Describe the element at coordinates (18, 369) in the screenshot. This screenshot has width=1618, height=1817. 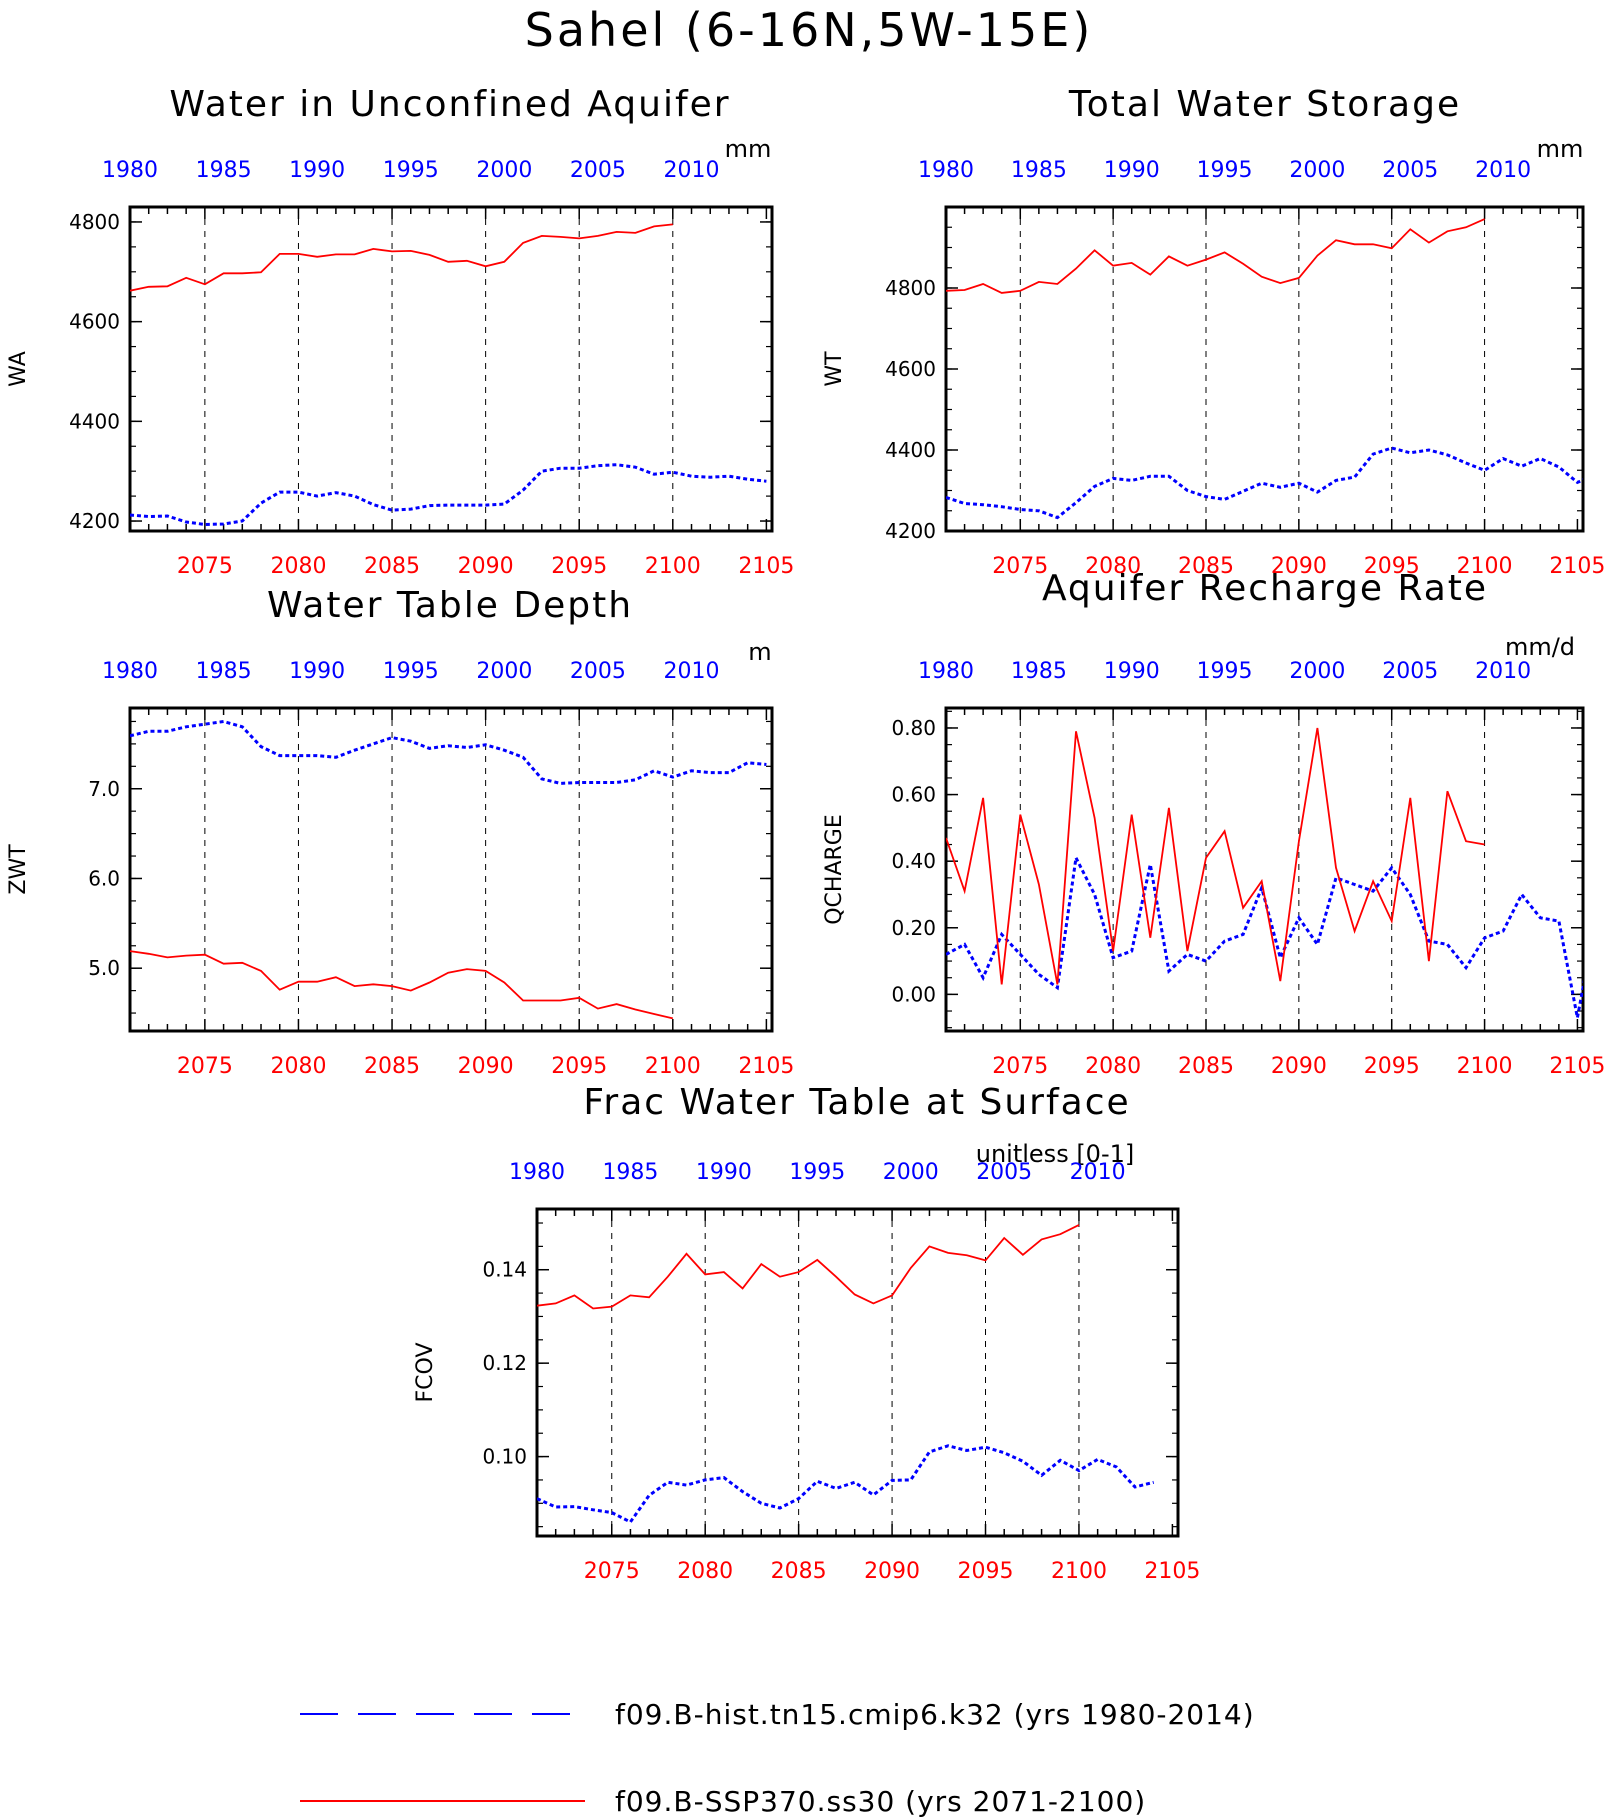
I see `y-axis-label: WA` at that location.